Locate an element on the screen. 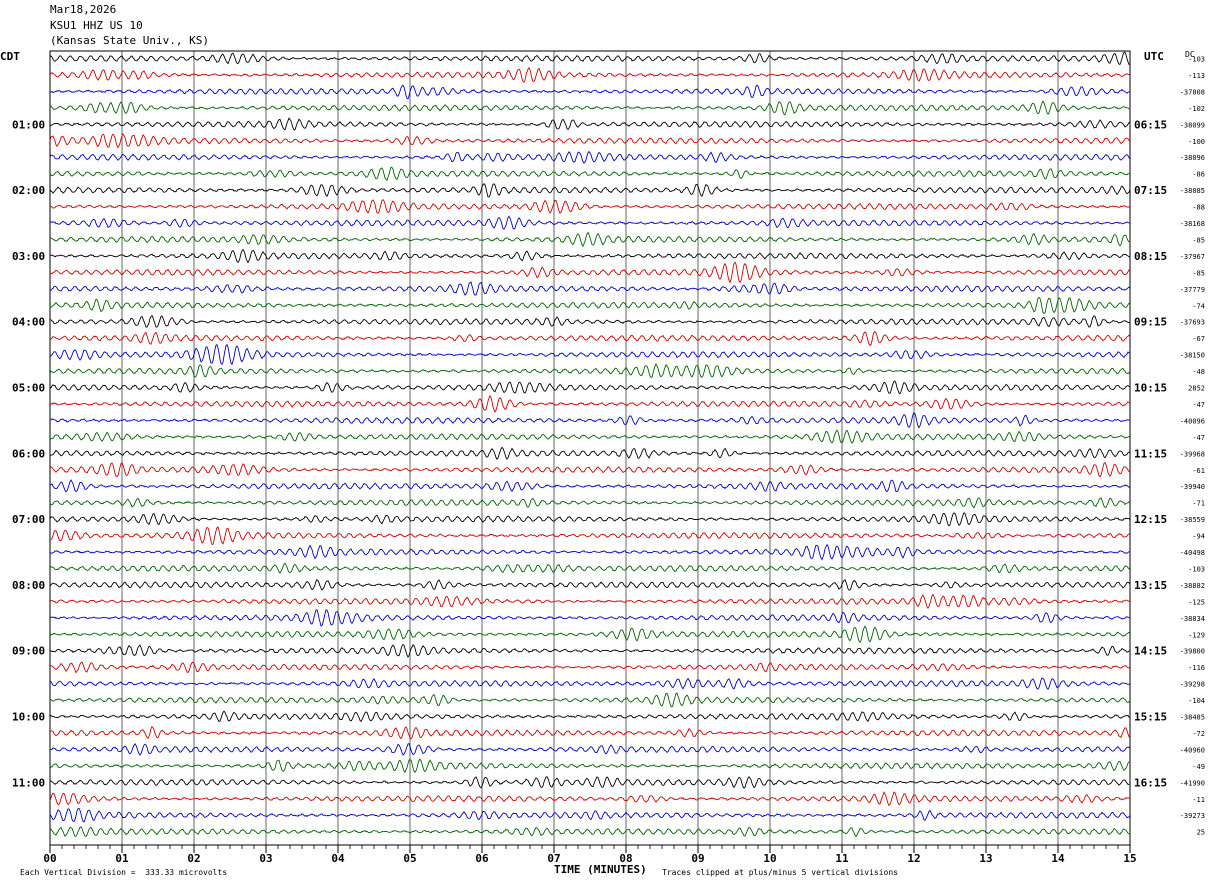 The image size is (1210, 886). left-hour-label: 09:00 is located at coordinates (28, 651).